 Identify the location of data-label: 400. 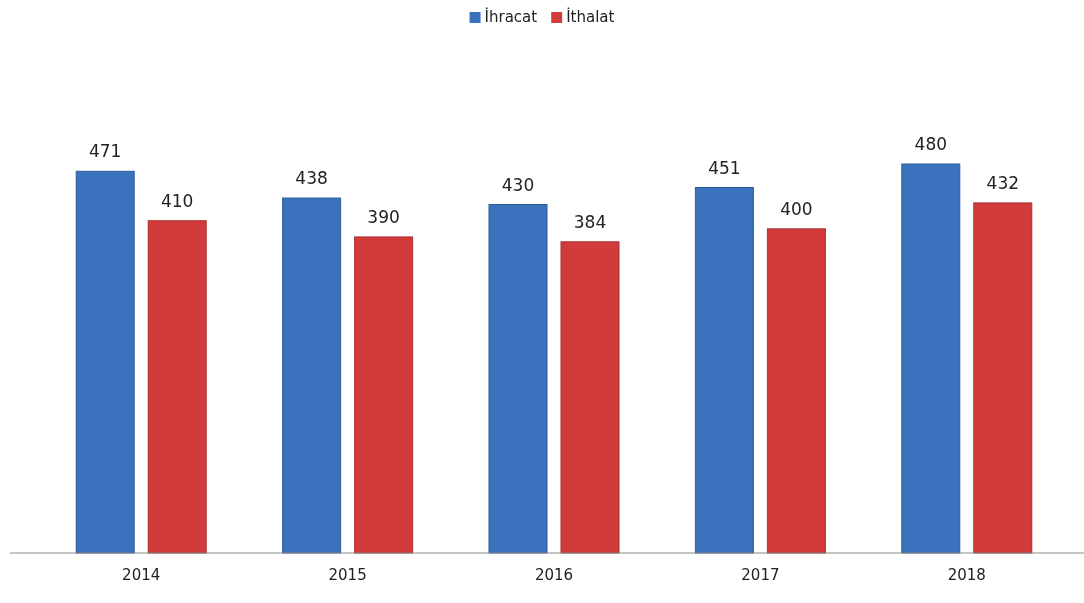
(796, 208).